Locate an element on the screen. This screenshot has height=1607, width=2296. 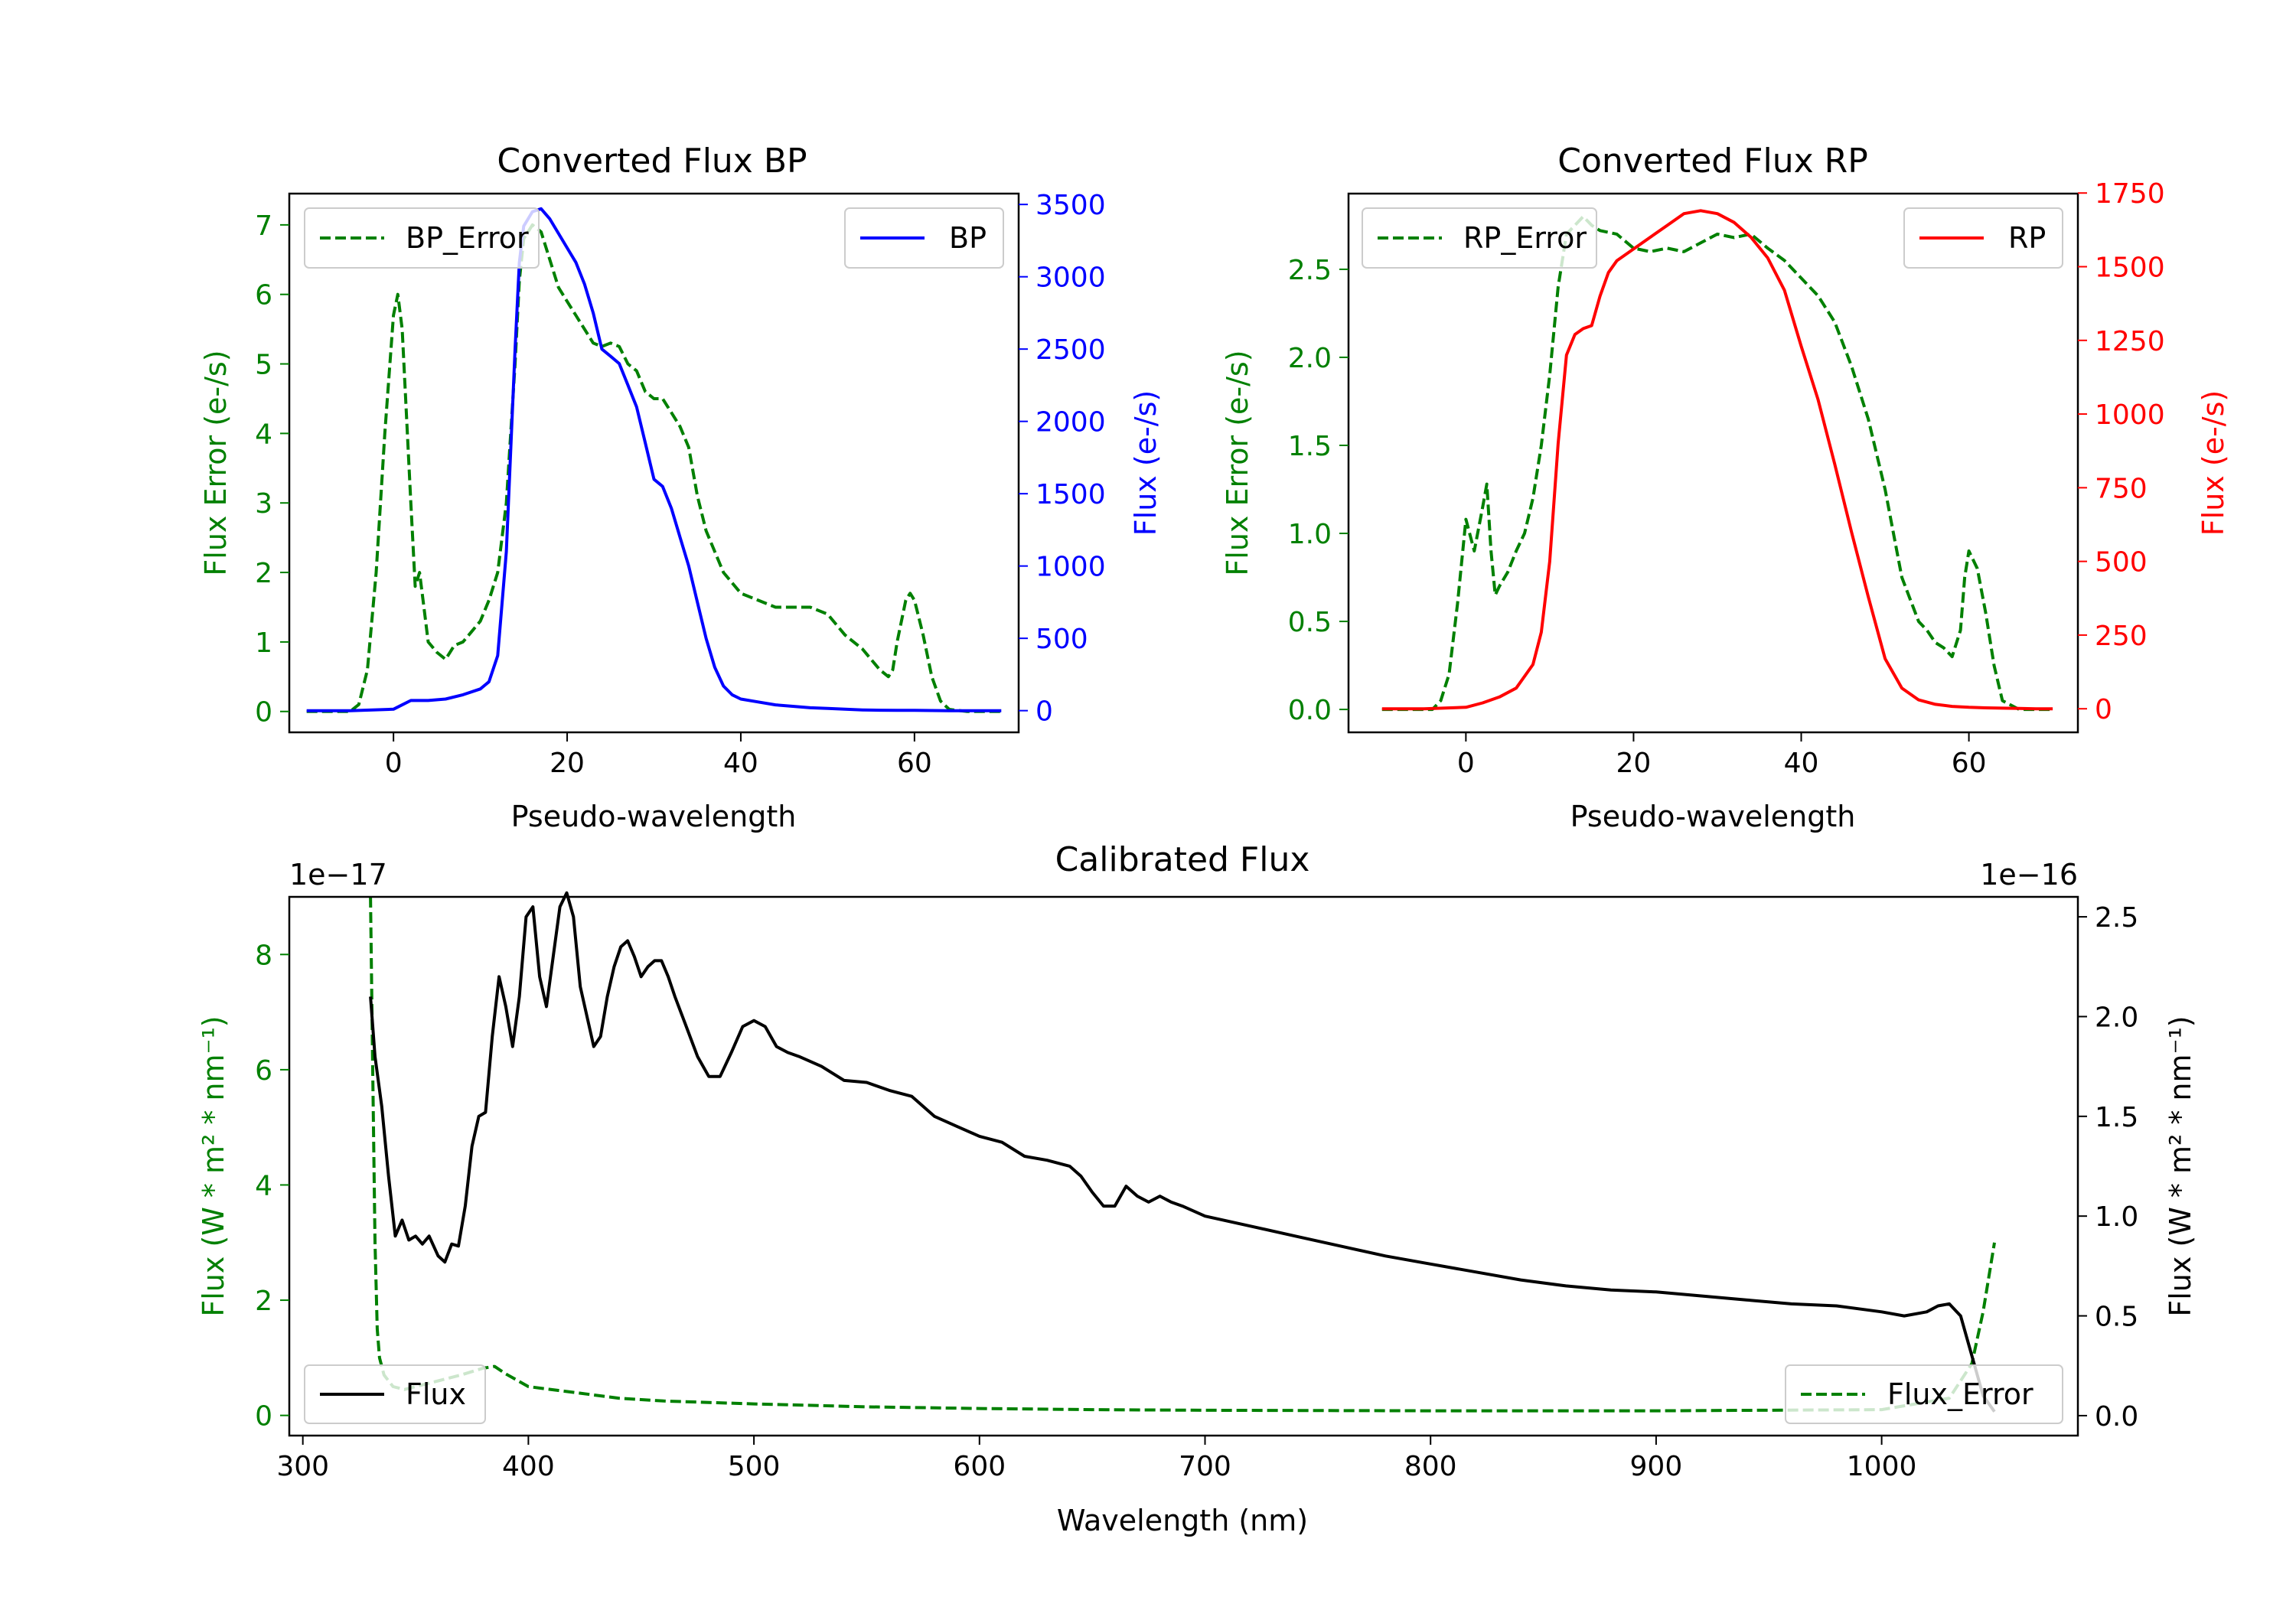
chart-rp-right-tick-label: 1500 is located at coordinates (2130, 268).